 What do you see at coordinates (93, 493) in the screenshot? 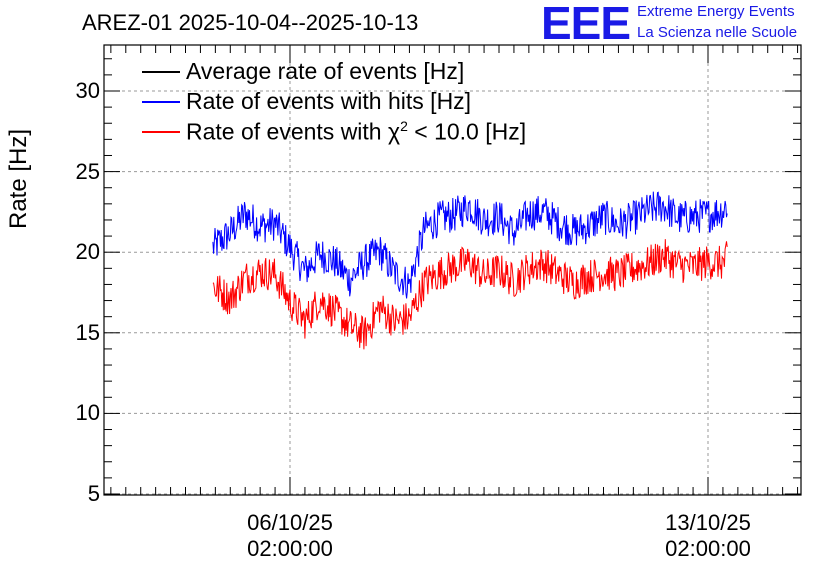
I see `y-tick-label: 5` at bounding box center [93, 493].